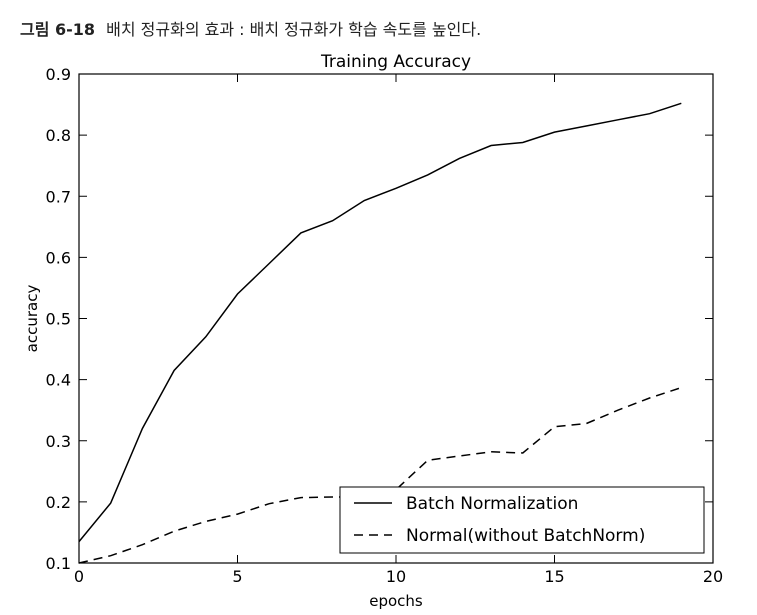 The image size is (757, 615). What do you see at coordinates (58, 441) in the screenshot?
I see `y-tick-label: 0.3` at bounding box center [58, 441].